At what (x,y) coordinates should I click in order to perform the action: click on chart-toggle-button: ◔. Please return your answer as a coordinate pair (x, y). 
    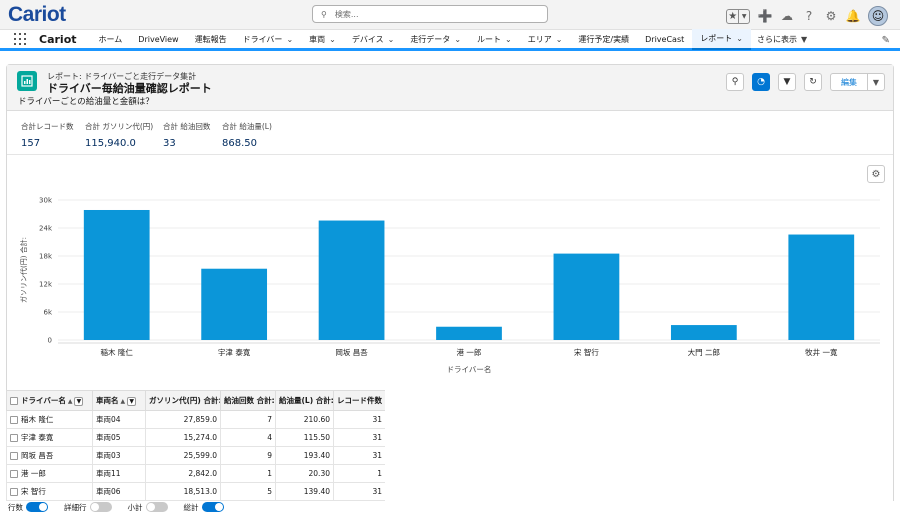
    Looking at the image, I should click on (761, 82).